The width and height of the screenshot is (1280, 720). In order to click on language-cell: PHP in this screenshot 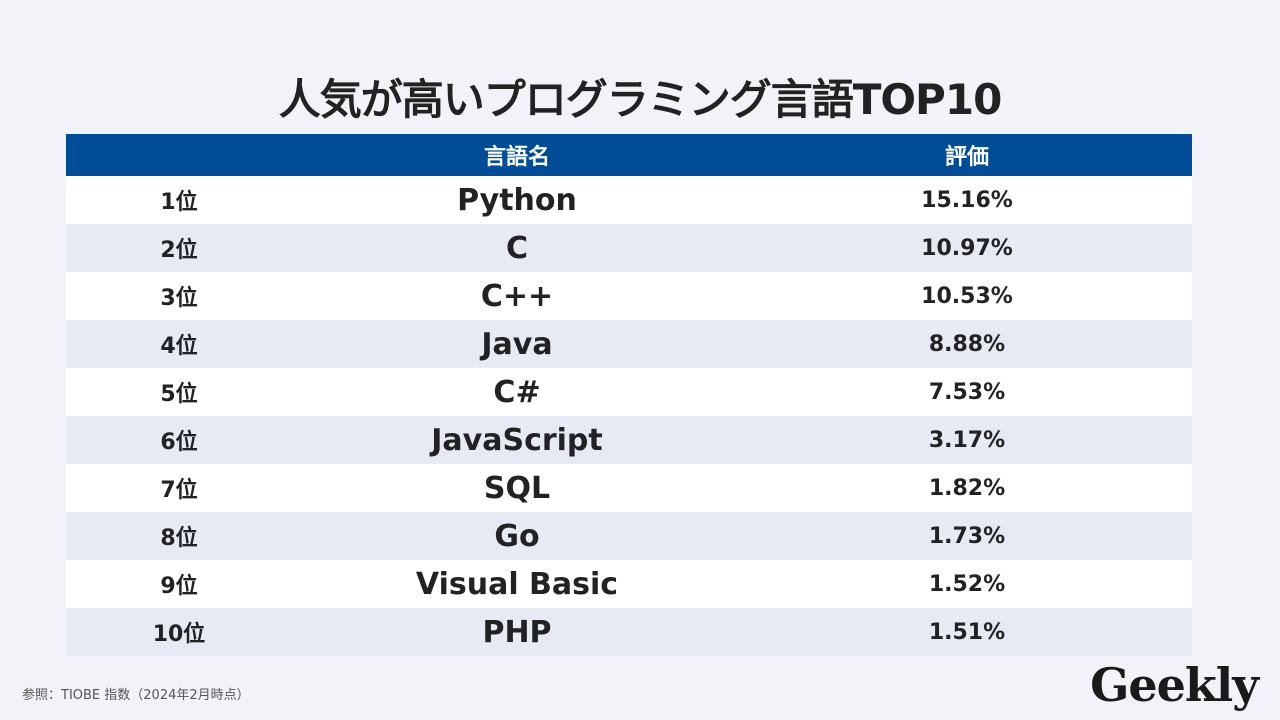, I will do `click(517, 632)`.